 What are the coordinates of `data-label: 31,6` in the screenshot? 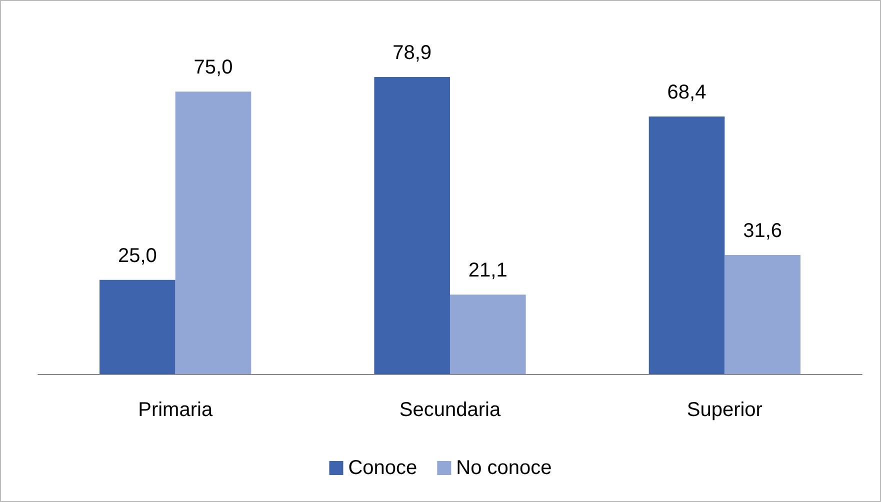 It's located at (762, 231).